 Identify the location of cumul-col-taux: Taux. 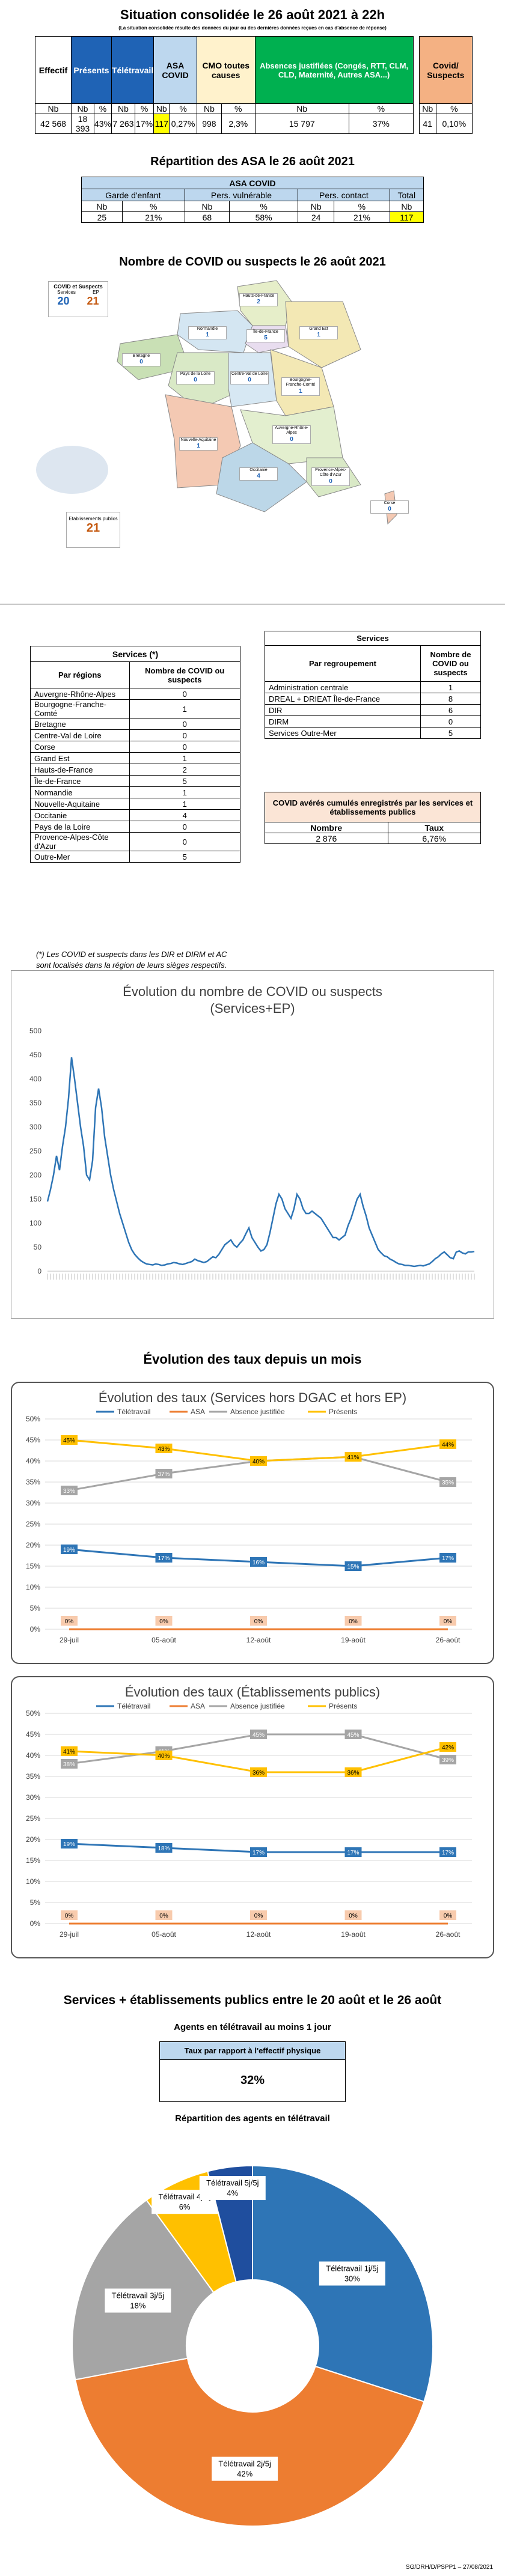
(434, 827).